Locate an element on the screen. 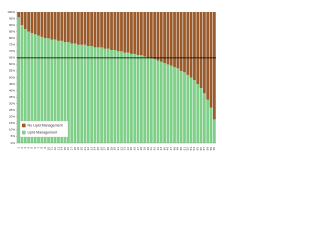  y-tick-label: 50% is located at coordinates (12, 77).